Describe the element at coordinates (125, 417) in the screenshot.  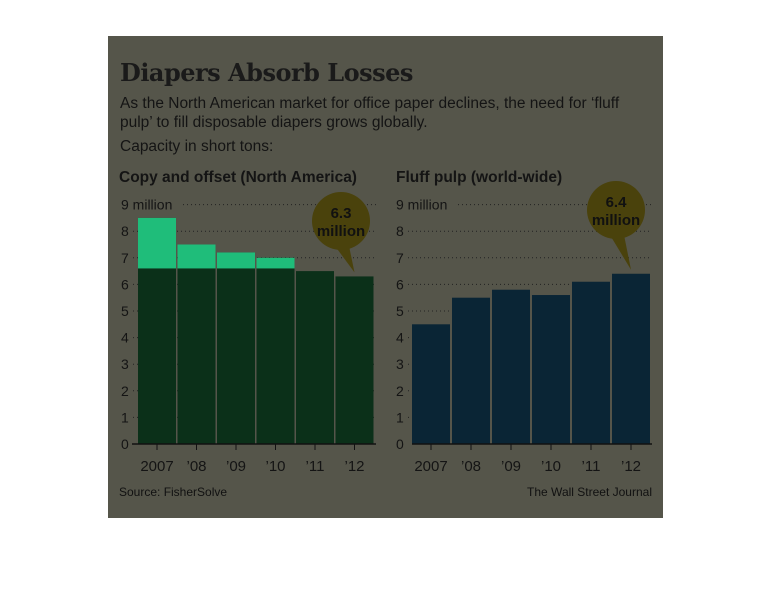
I see `left-y-tick-label: 1` at that location.